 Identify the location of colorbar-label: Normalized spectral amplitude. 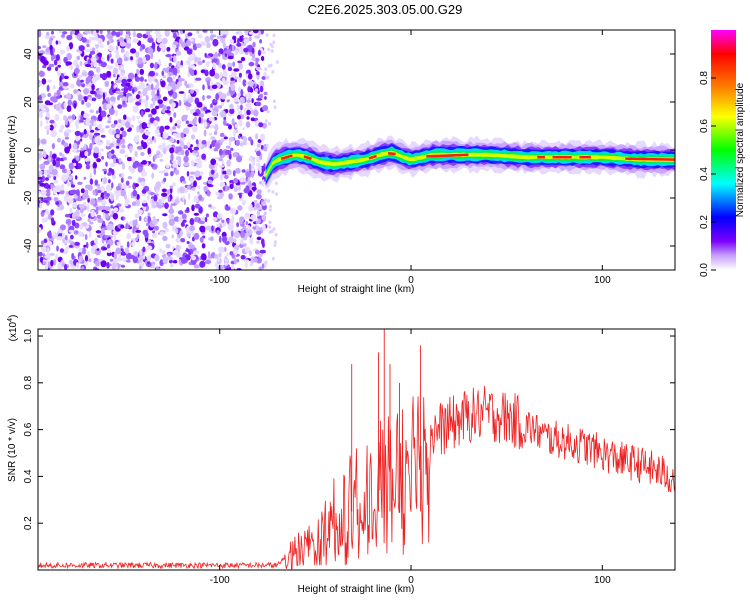
(740, 149).